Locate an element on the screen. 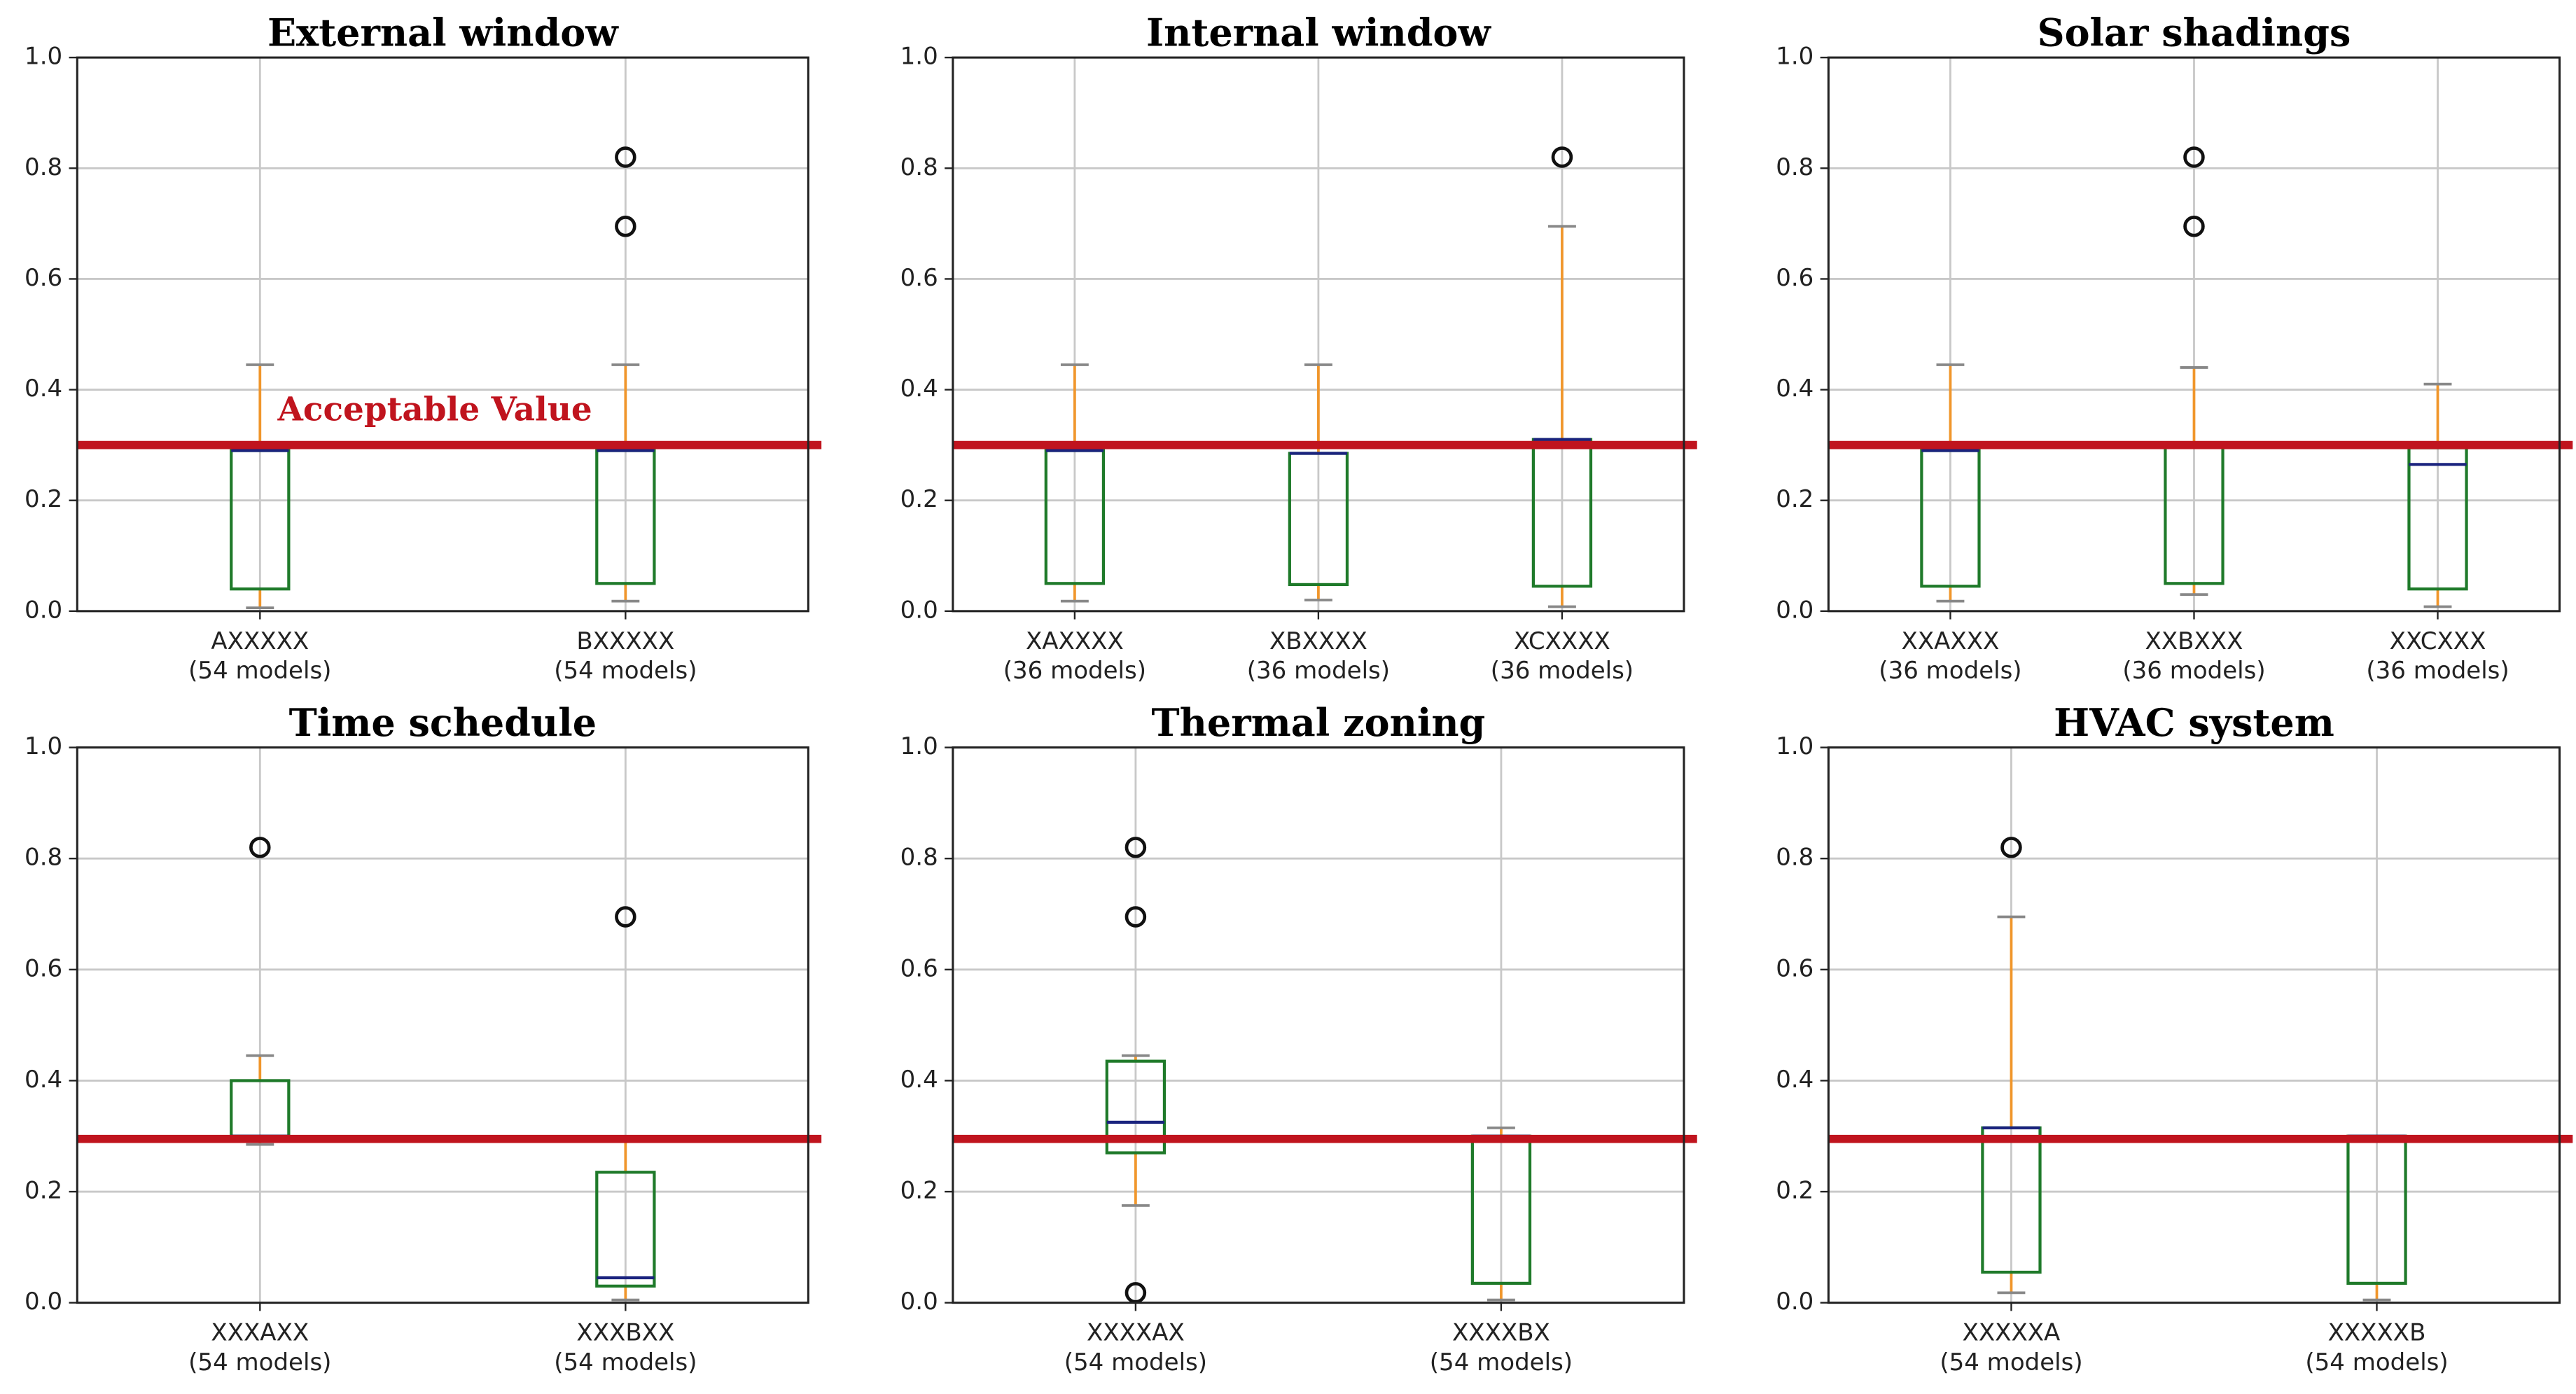  chart-title: External window is located at coordinates (443, 33).